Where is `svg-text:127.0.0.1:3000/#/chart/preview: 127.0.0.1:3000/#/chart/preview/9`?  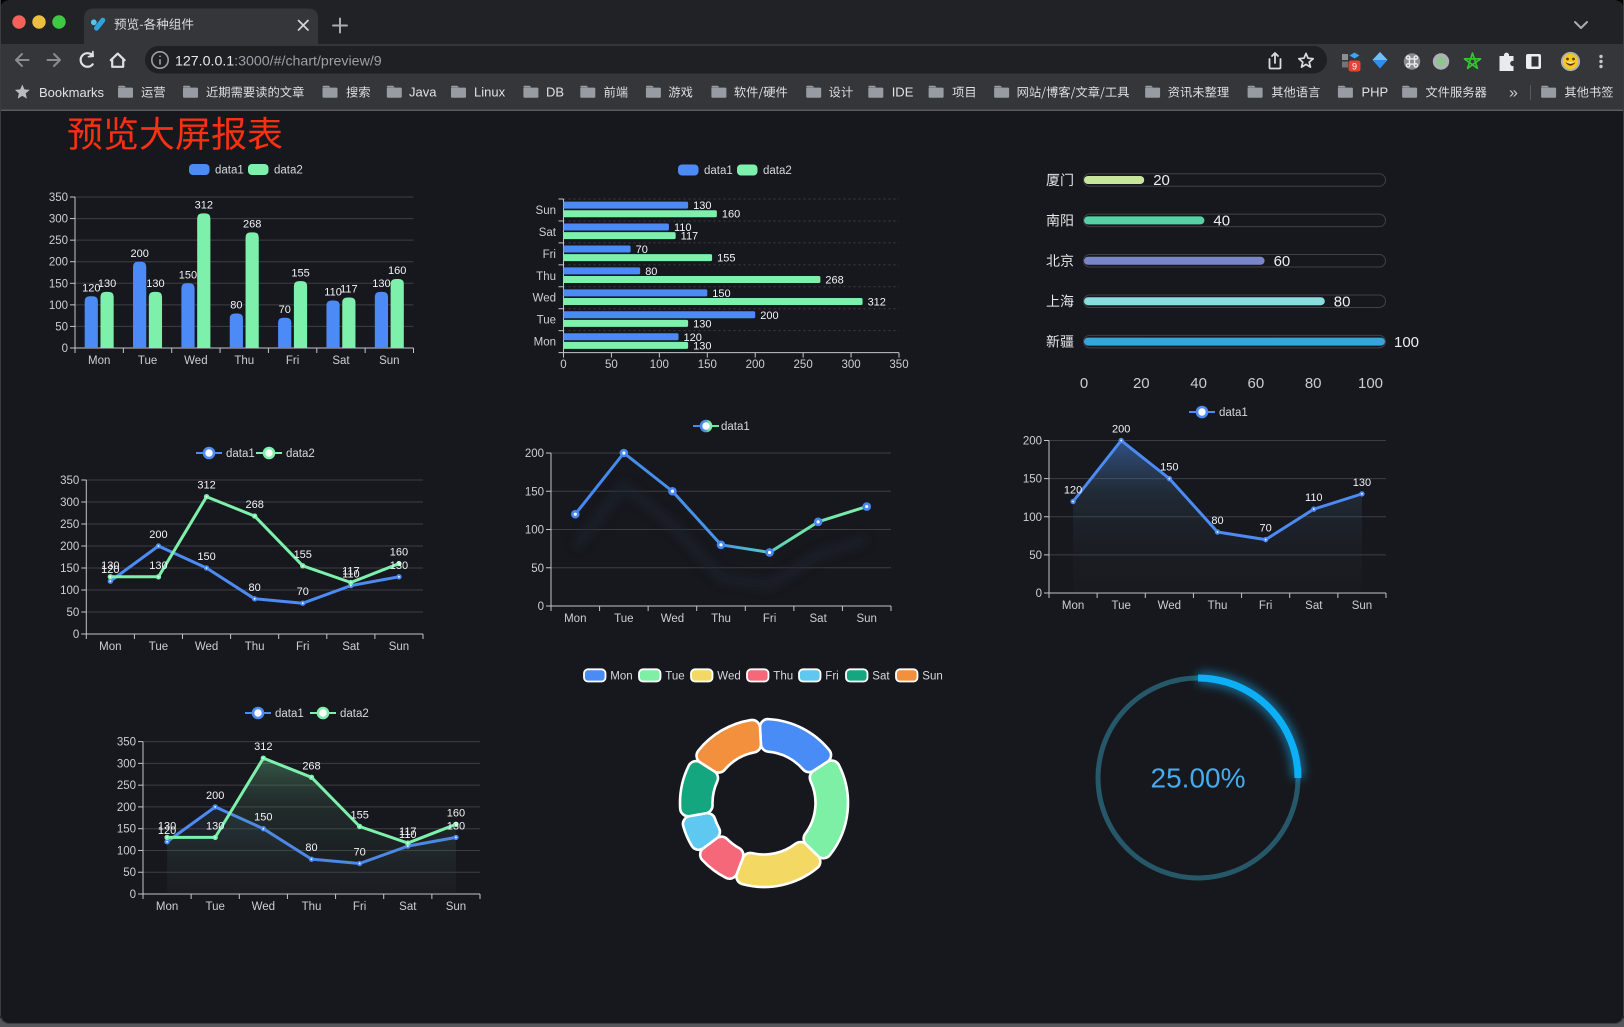
svg-text:127.0.0.1:3000/#/chart/preview: 127.0.0.1:3000/#/chart/preview/9 is located at coordinates (278, 61).